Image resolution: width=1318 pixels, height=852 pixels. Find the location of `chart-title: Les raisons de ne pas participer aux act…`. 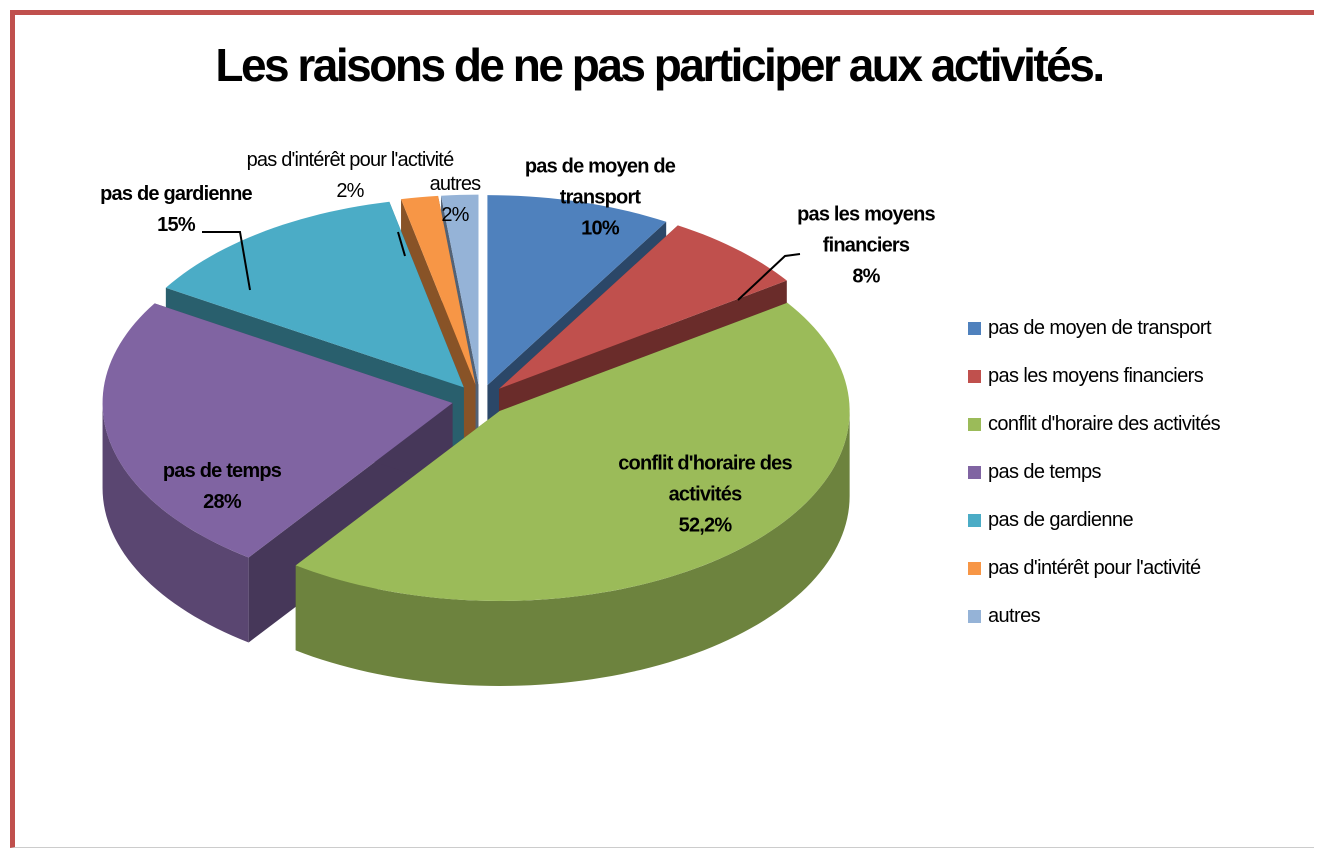

chart-title: Les raisons de ne pas participer aux act… is located at coordinates (660, 65).